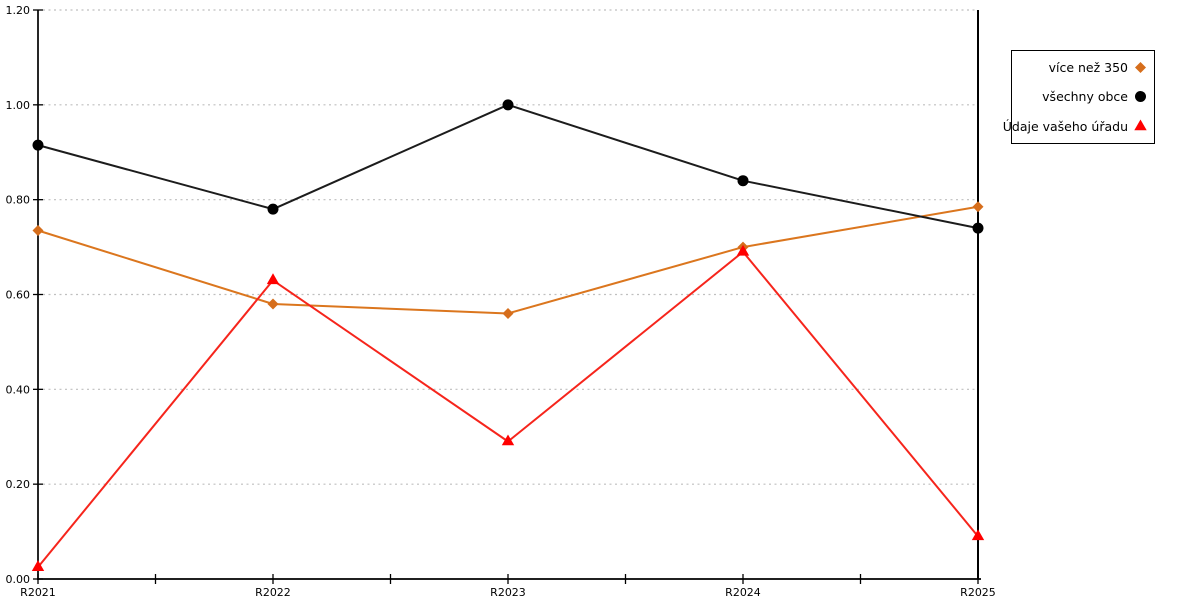 The width and height of the screenshot is (1200, 600). What do you see at coordinates (18, 200) in the screenshot?
I see `y-tick-label: 0.80` at bounding box center [18, 200].